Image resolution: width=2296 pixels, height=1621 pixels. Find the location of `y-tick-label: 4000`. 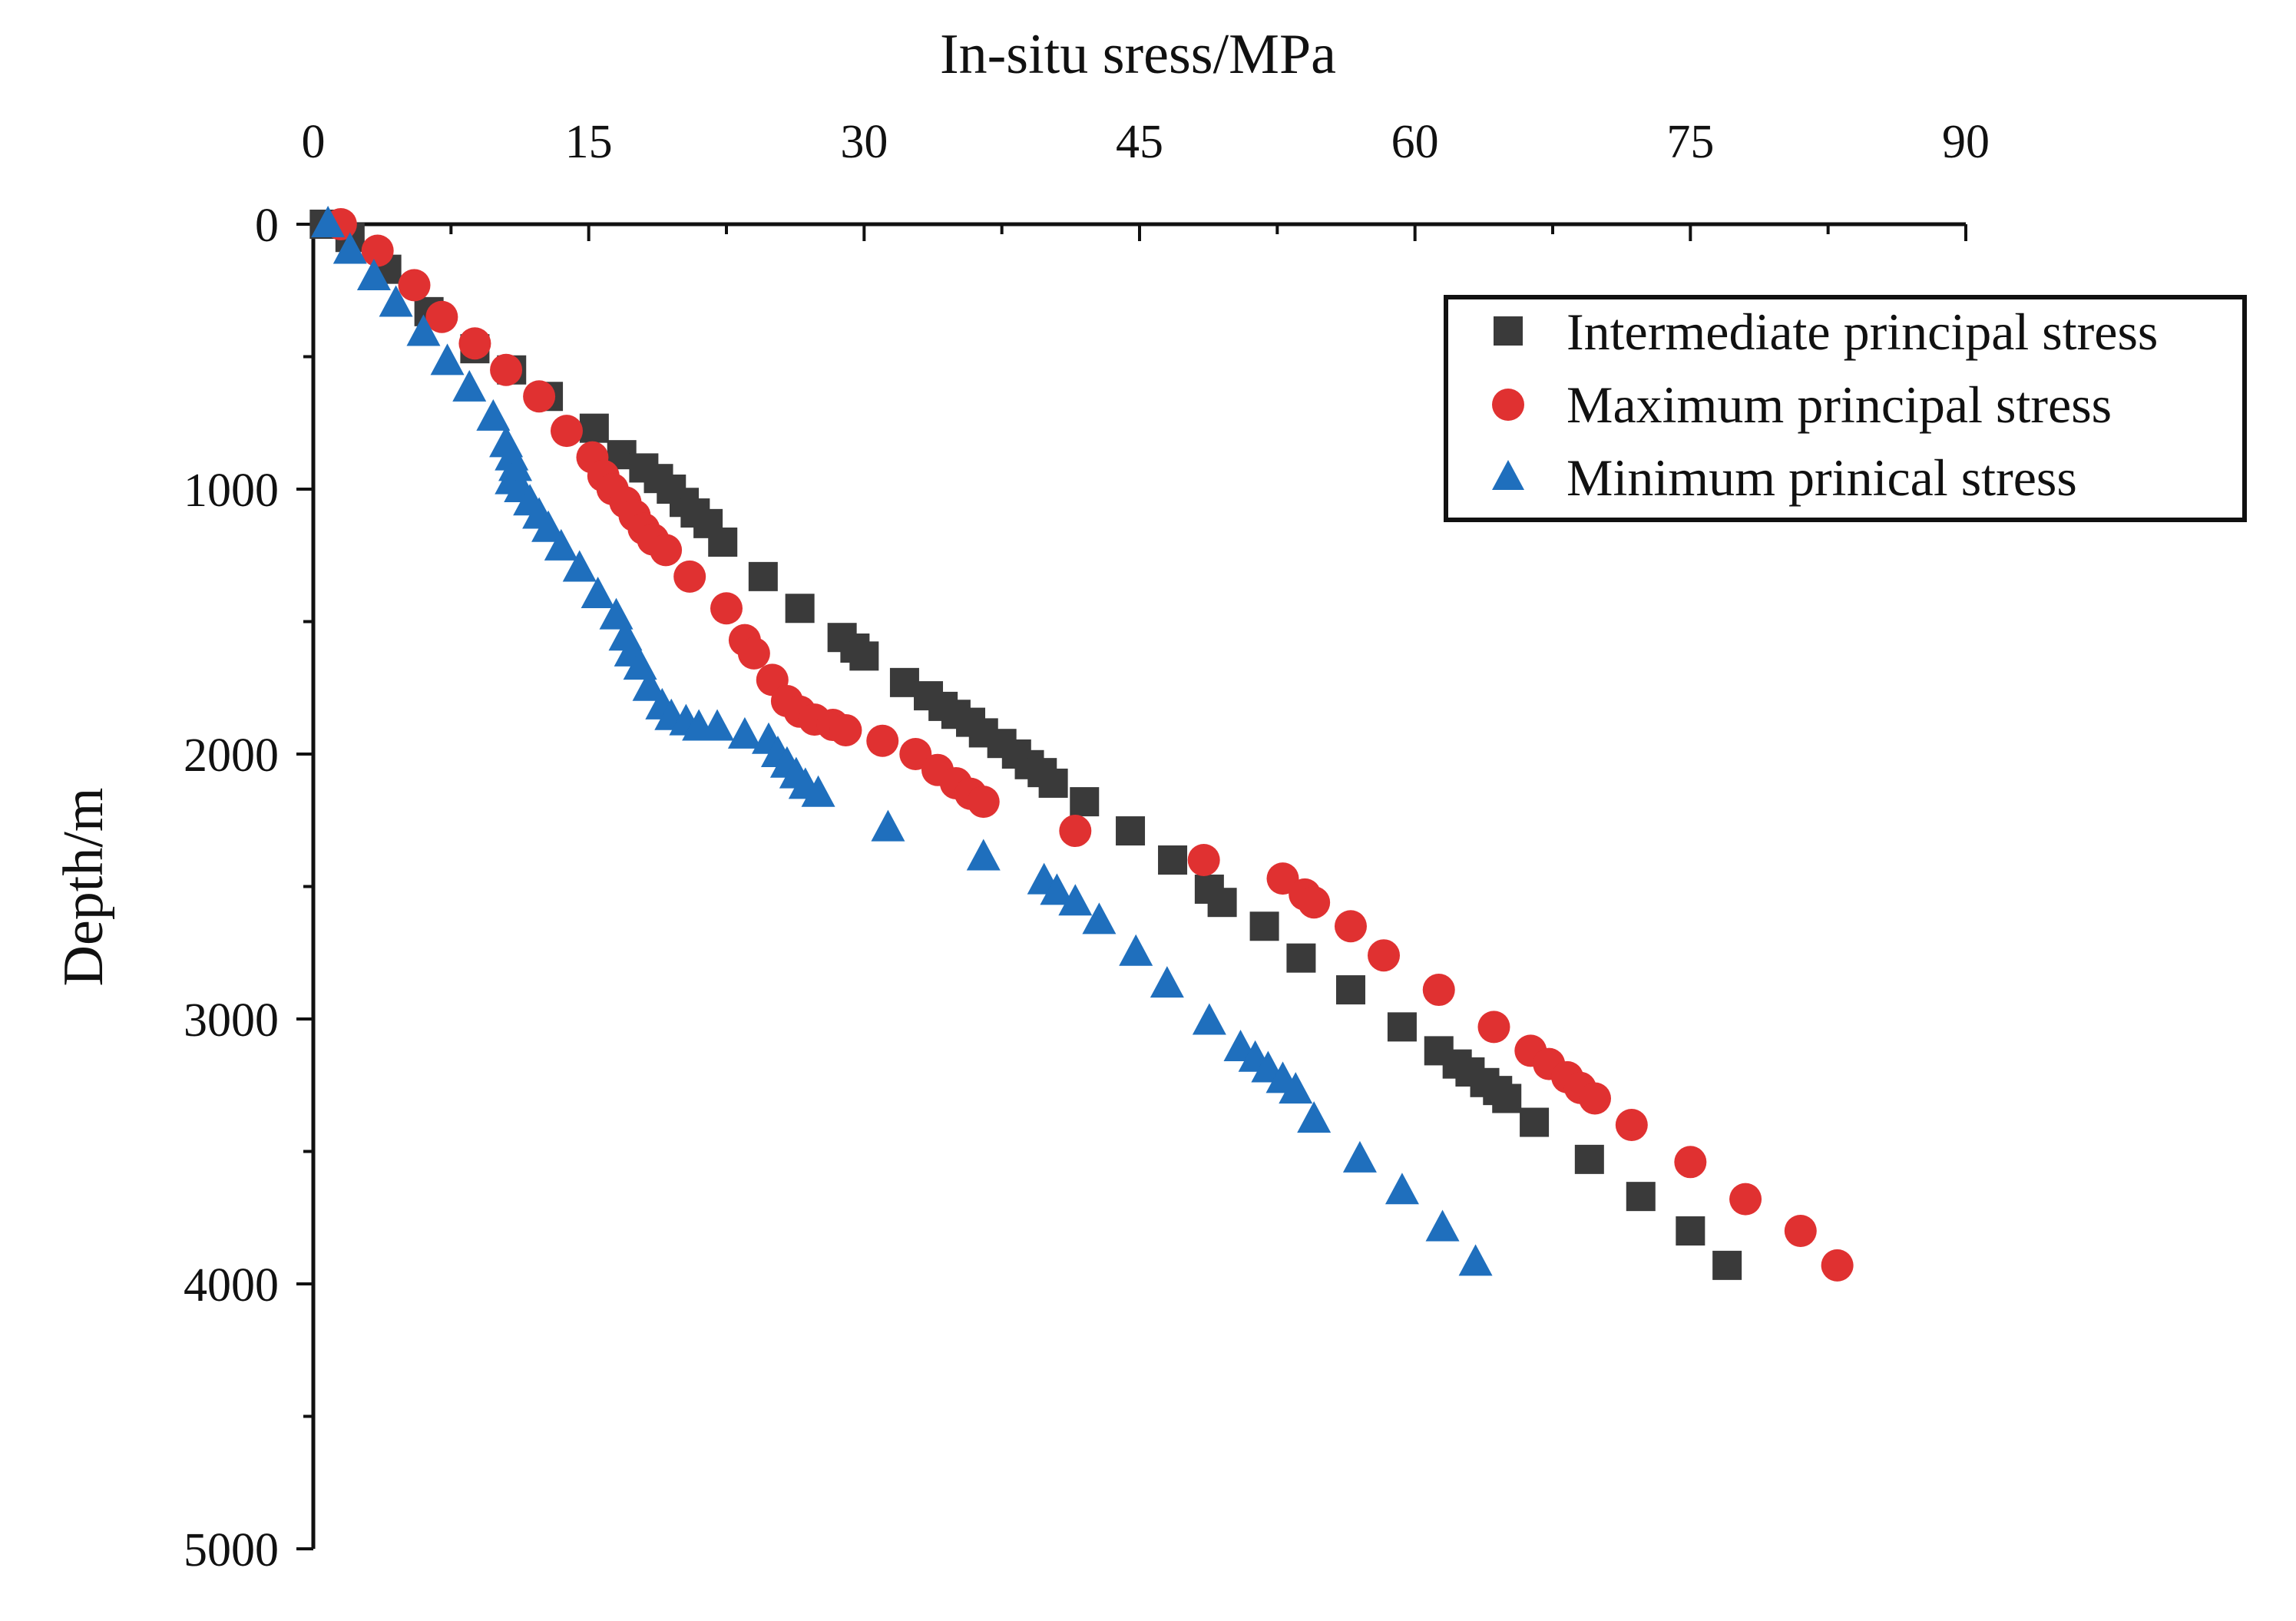

y-tick-label: 4000 is located at coordinates (232, 1286).